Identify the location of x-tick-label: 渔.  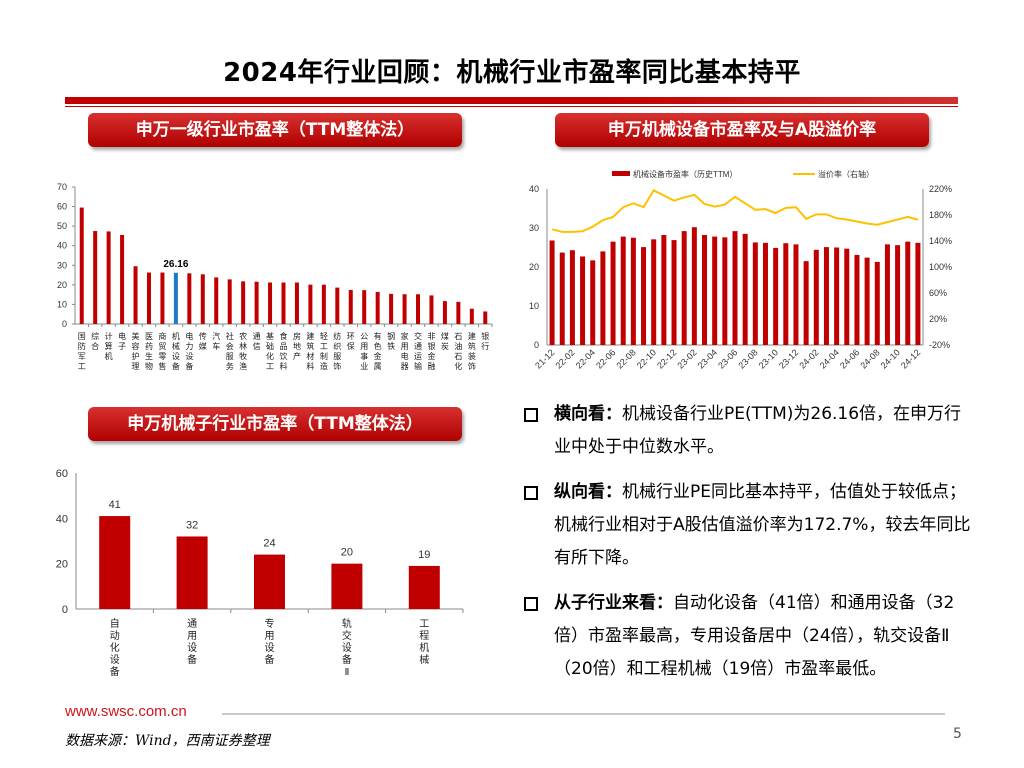
(243, 366).